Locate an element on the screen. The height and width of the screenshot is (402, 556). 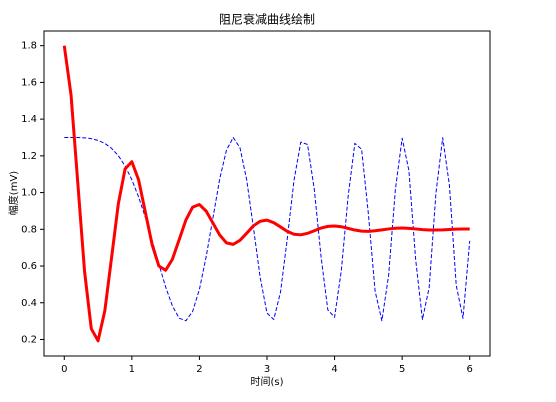
x-tick-label: 0 is located at coordinates (64, 369).